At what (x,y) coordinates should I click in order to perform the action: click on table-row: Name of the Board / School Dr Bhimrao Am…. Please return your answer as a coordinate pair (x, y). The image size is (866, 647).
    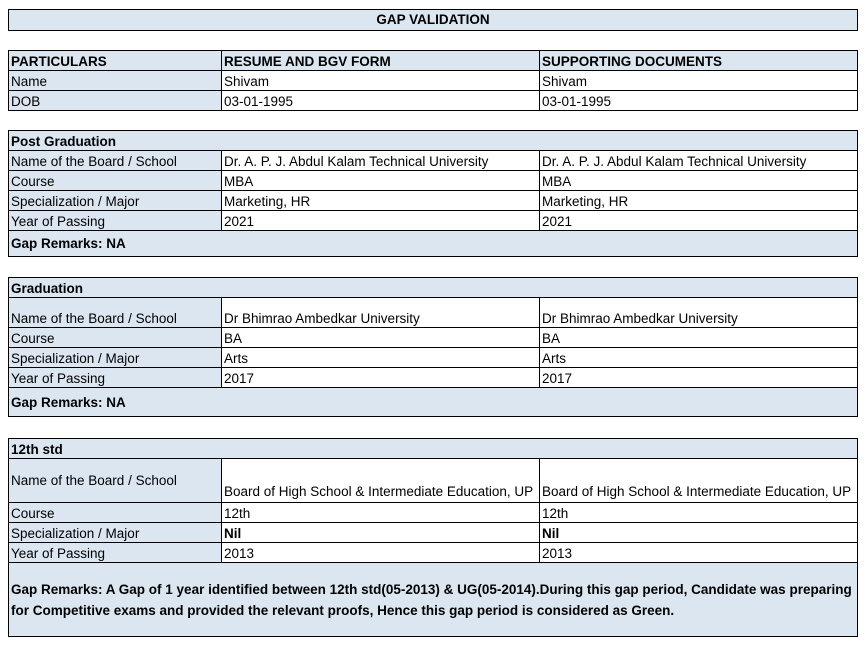
    Looking at the image, I should click on (433, 312).